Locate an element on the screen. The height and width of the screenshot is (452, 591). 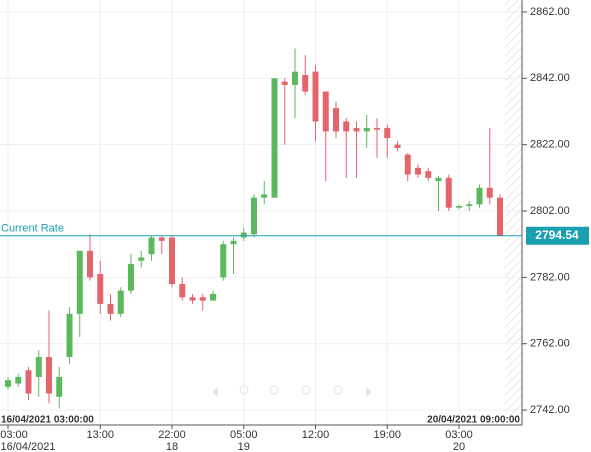
scroll-left is located at coordinates (215, 392).